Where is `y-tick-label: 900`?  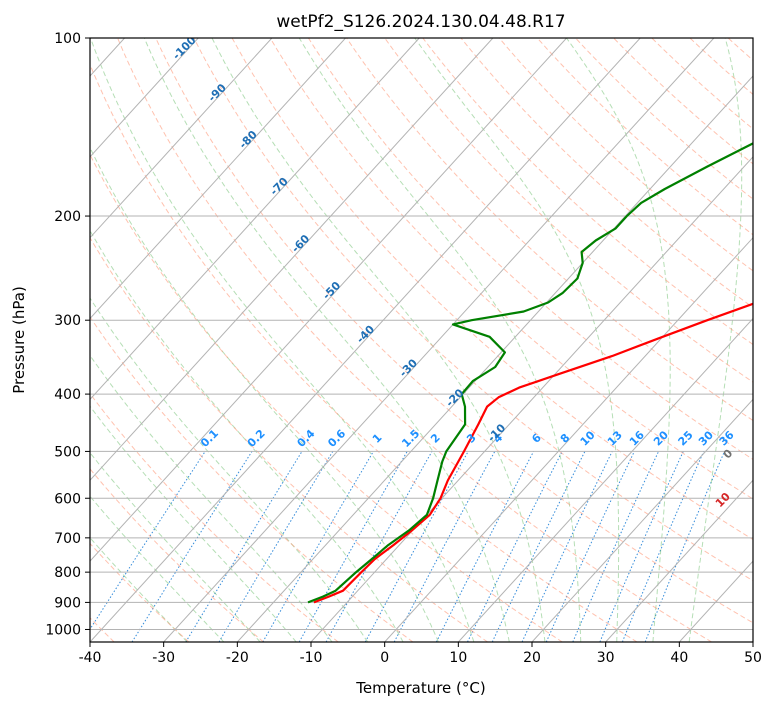
y-tick-label: 900 is located at coordinates (67, 603).